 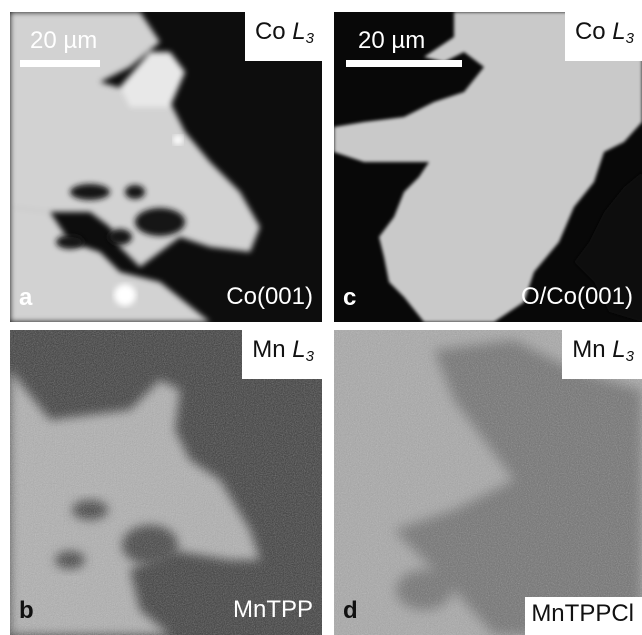 What do you see at coordinates (272, 609) in the screenshot?
I see `sample-label: MnTPP` at bounding box center [272, 609].